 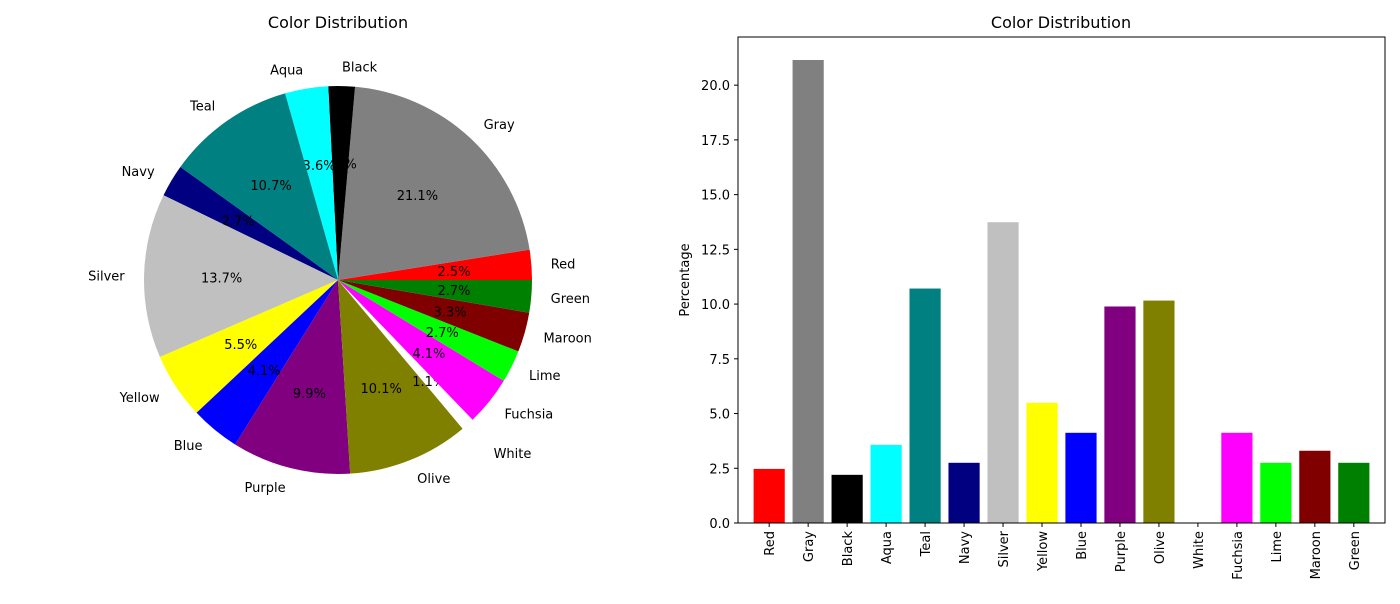 I want to click on bar-olive, so click(x=1159, y=411).